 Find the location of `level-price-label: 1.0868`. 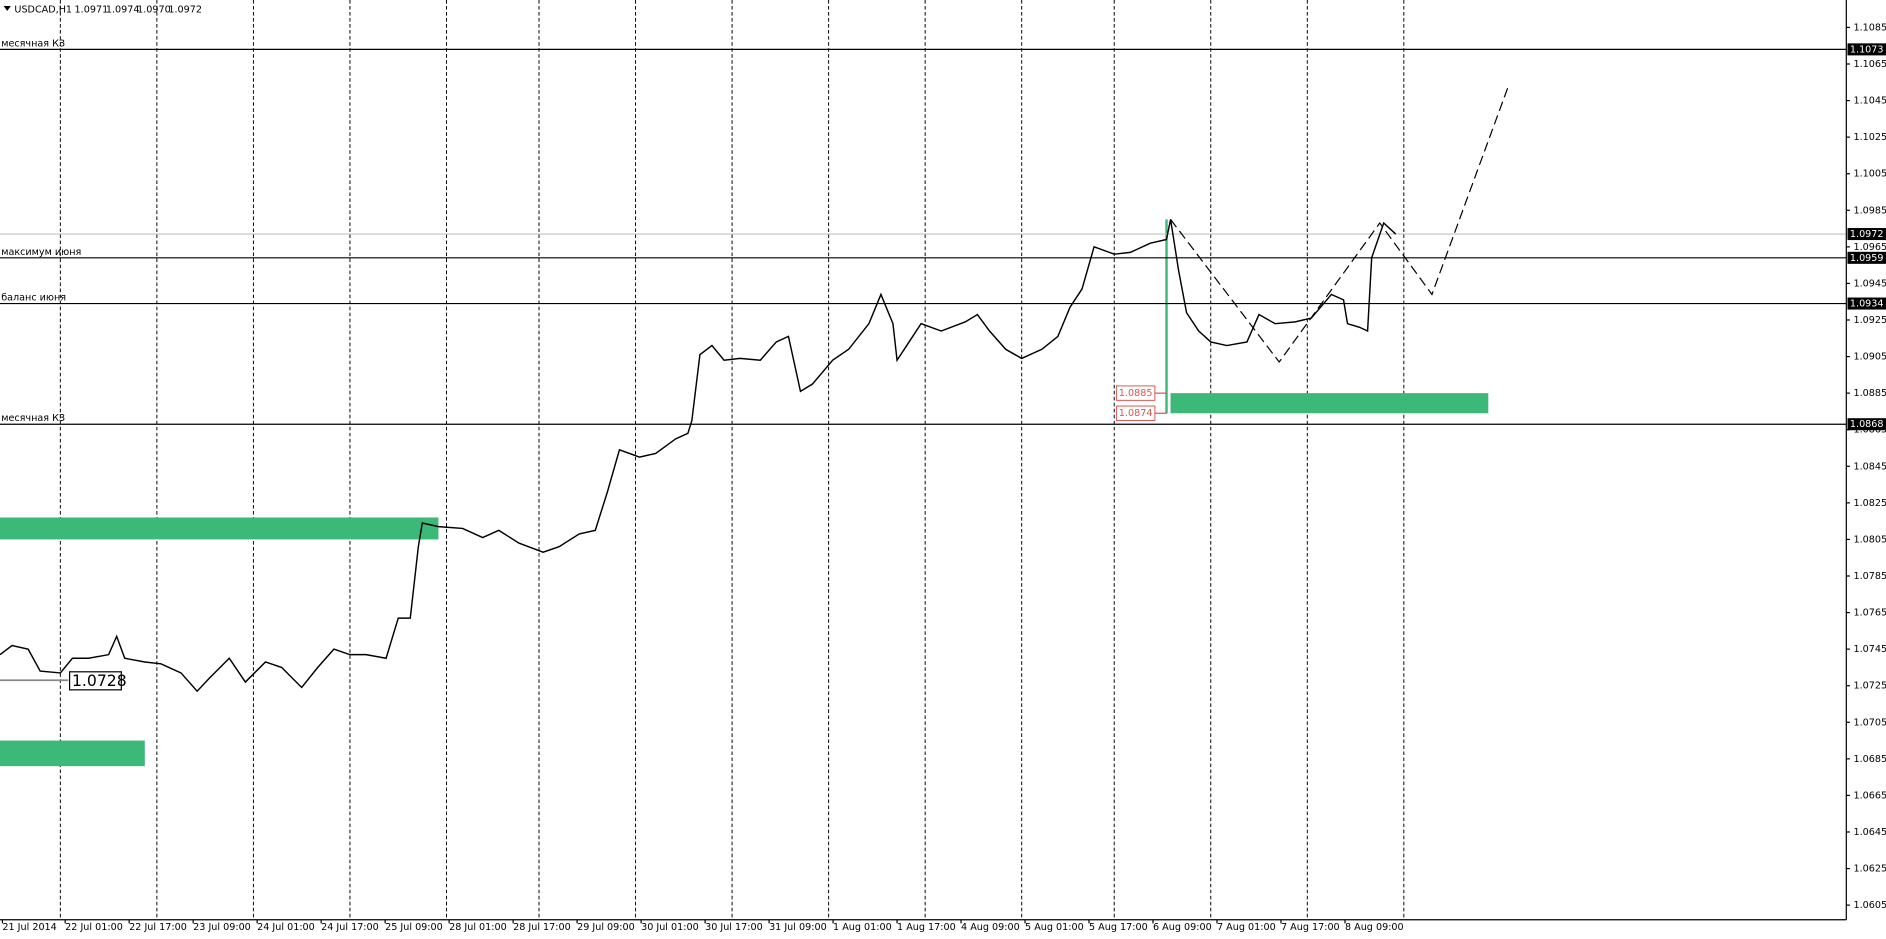

level-price-label: 1.0868 is located at coordinates (1867, 424).